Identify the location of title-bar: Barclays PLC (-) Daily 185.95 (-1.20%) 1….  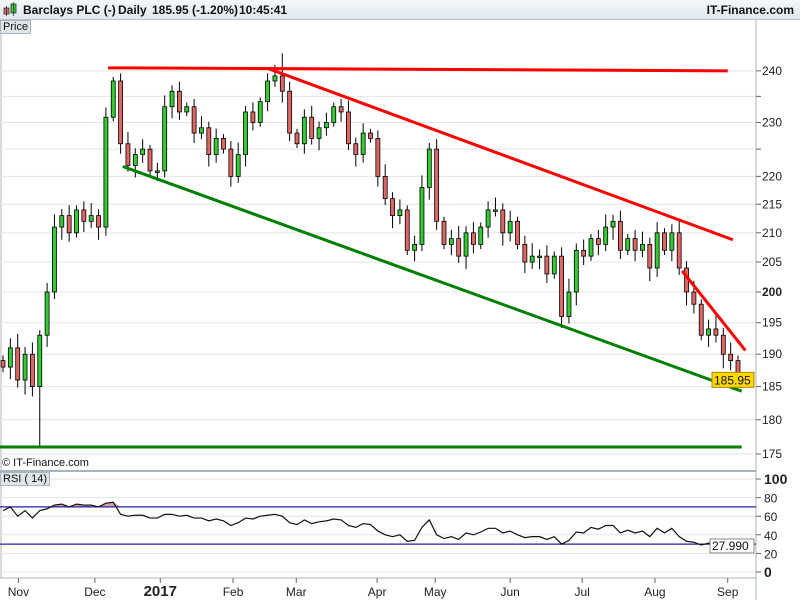
(400, 10).